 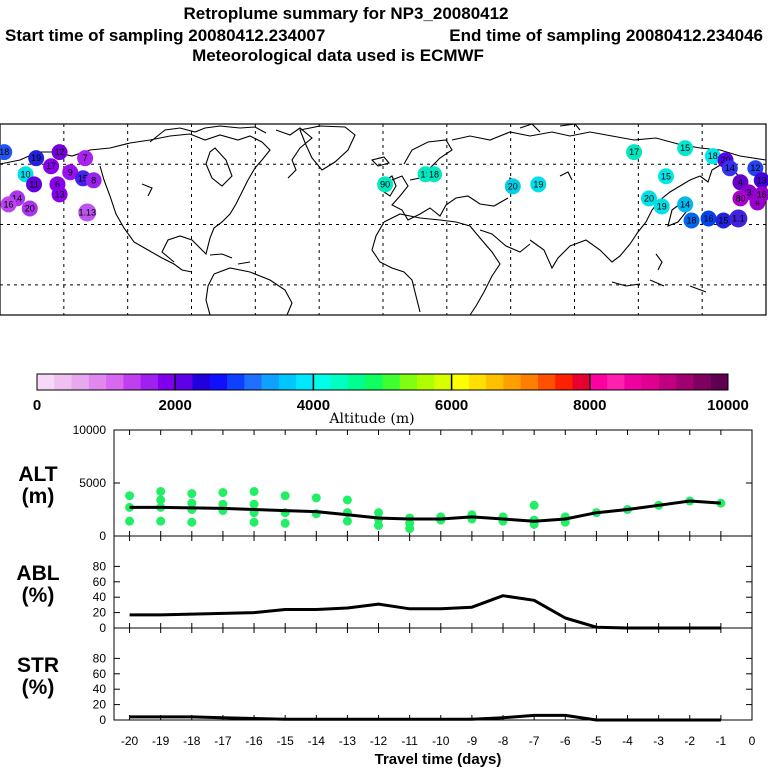 I want to click on x-tick-label: -11, so click(x=409, y=741).